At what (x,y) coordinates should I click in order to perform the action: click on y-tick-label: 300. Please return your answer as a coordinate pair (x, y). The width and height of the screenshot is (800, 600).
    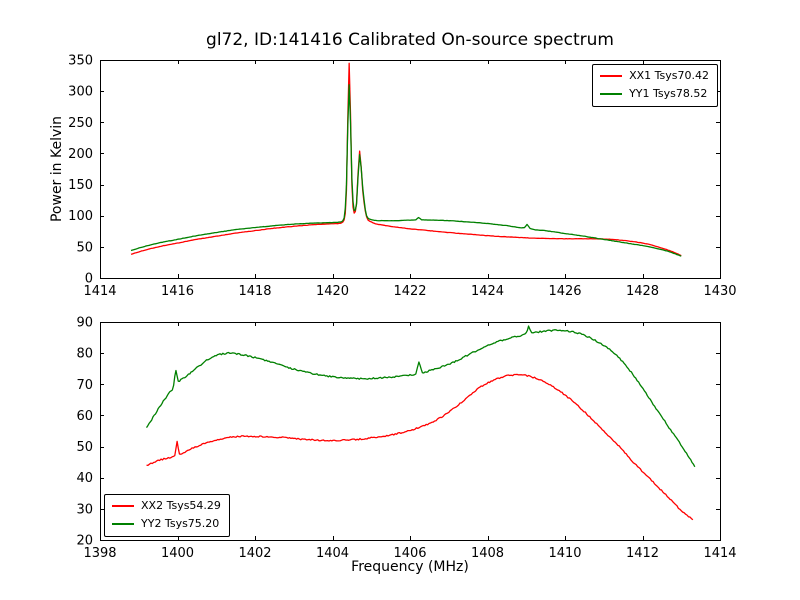
    Looking at the image, I should click on (80, 92).